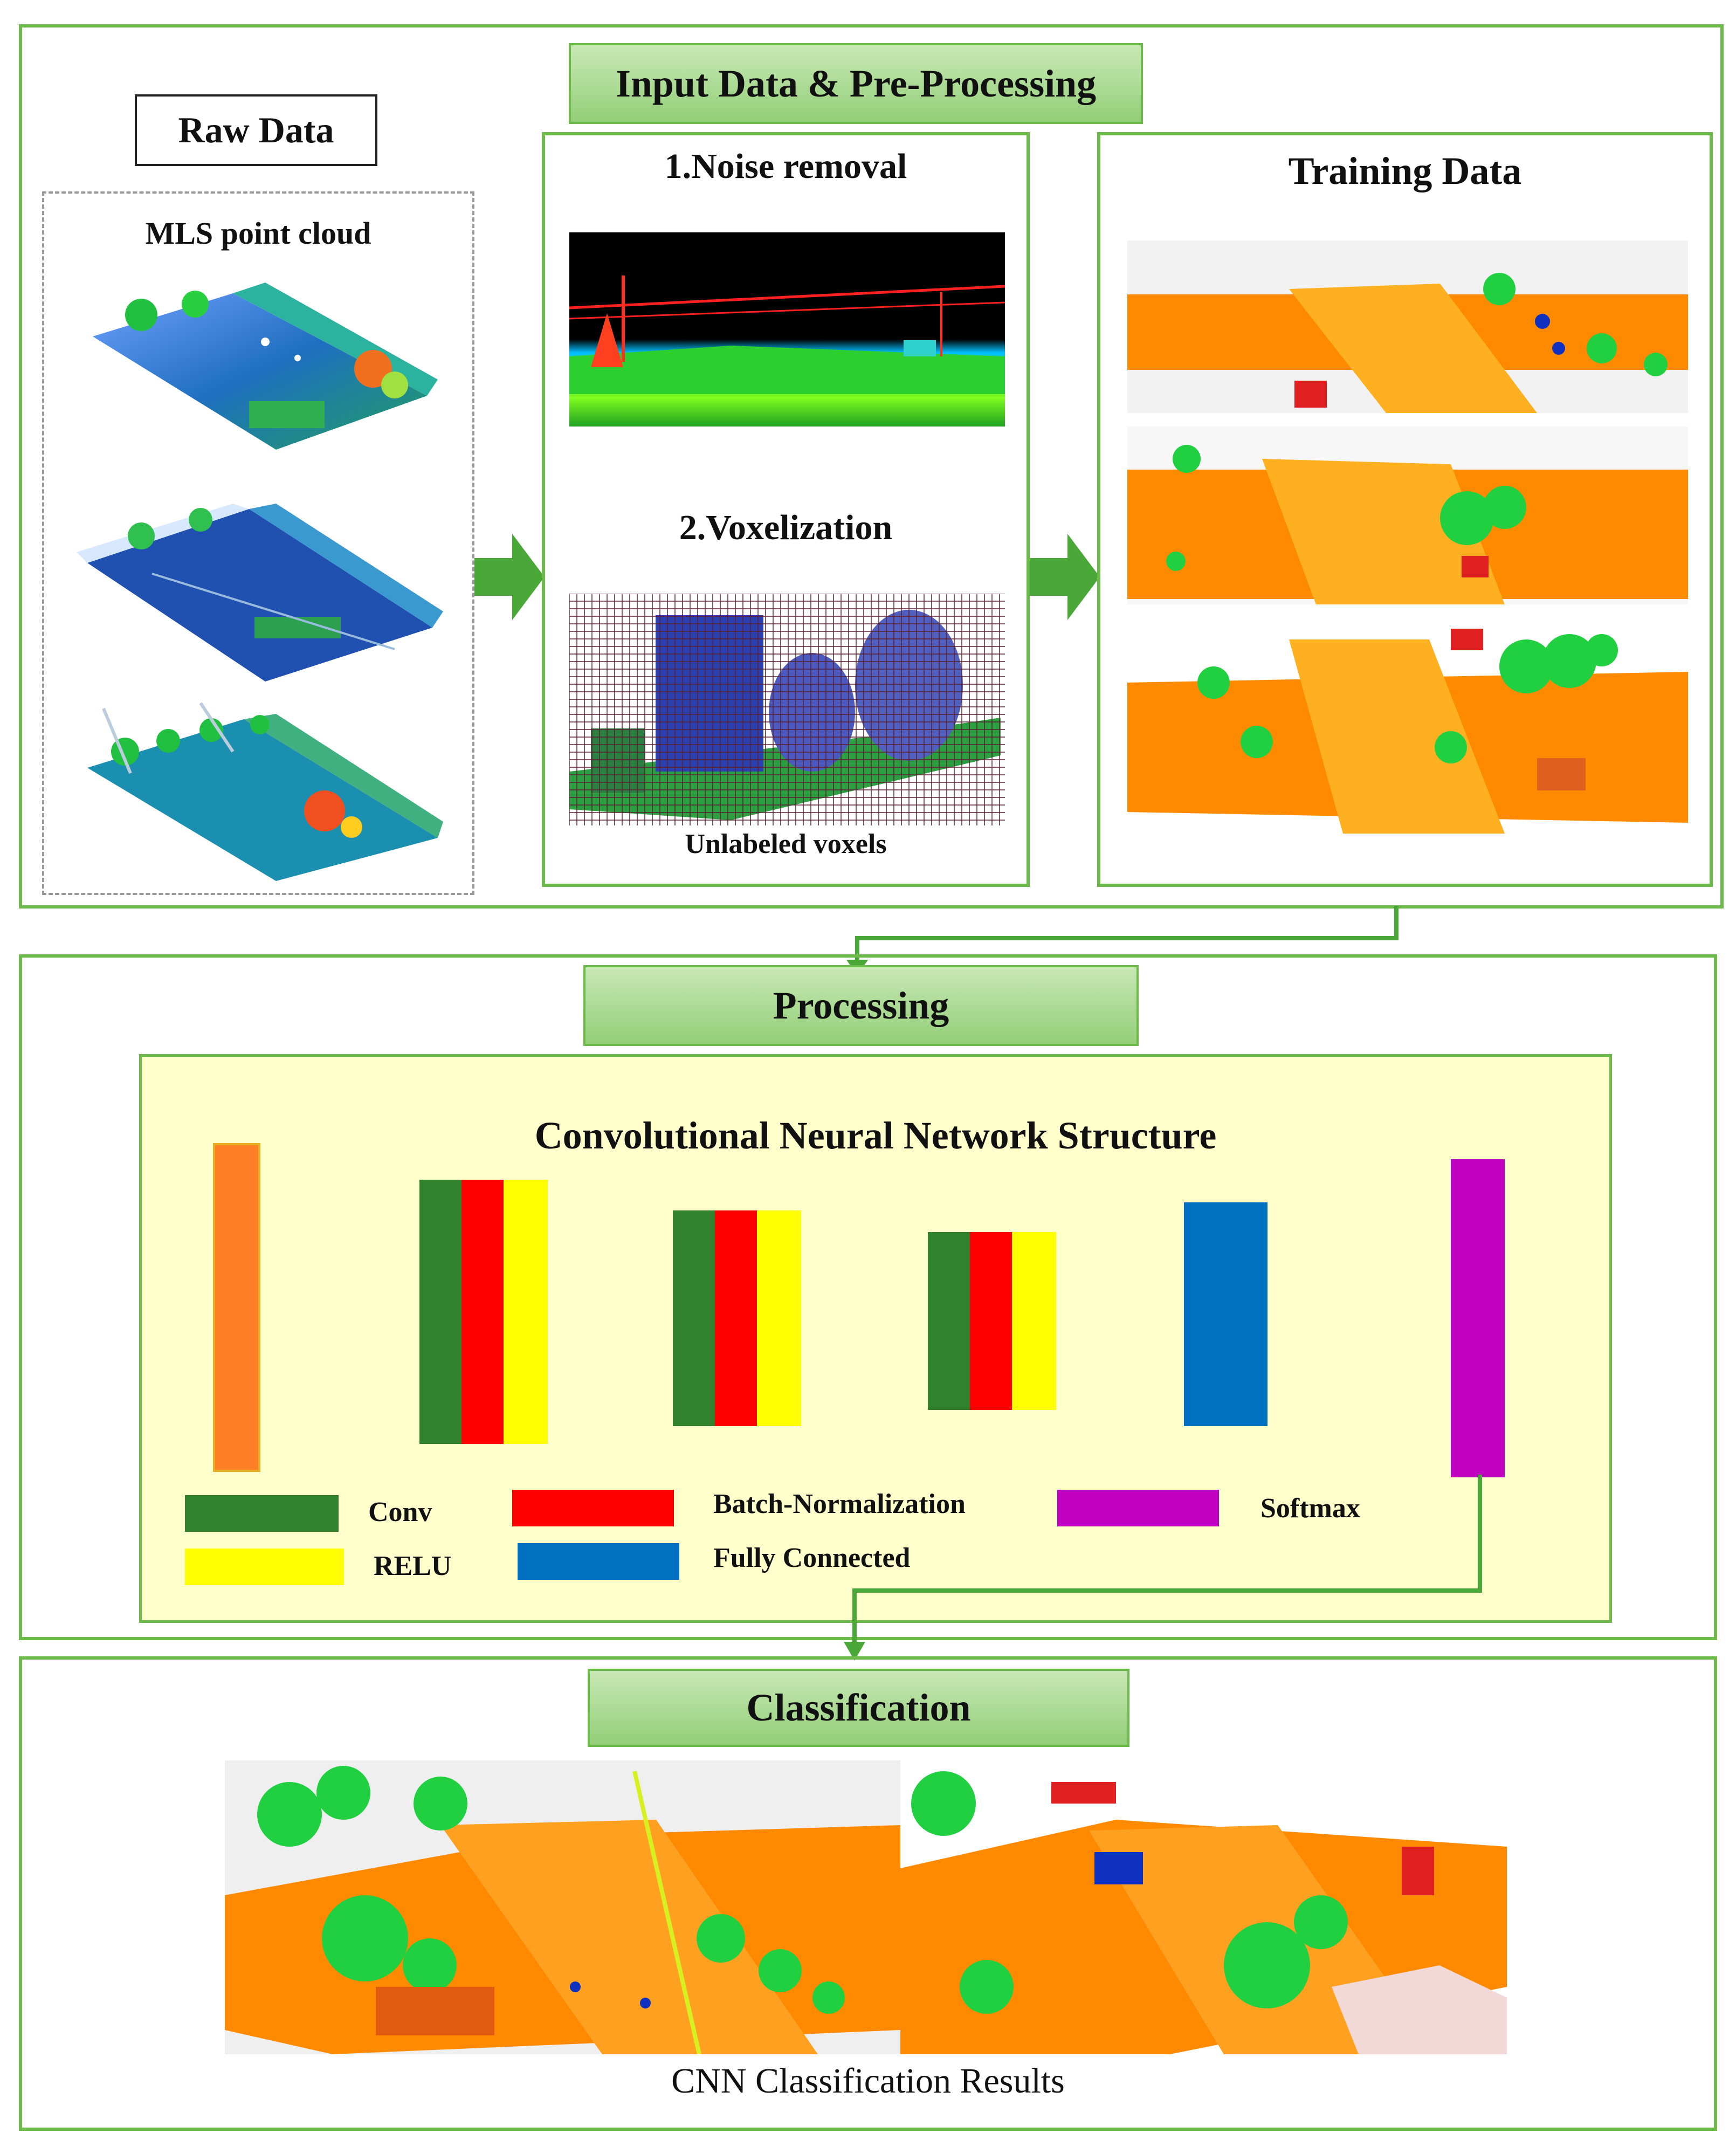  What do you see at coordinates (1405, 170) in the screenshot?
I see `training-data-title: Training Data` at bounding box center [1405, 170].